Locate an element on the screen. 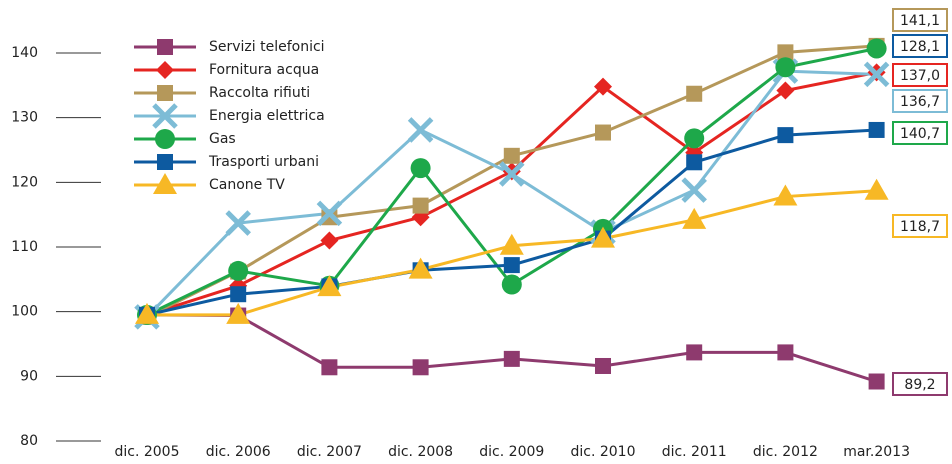 The image size is (952, 464). y-tick-label: 120 is located at coordinates (24, 182).